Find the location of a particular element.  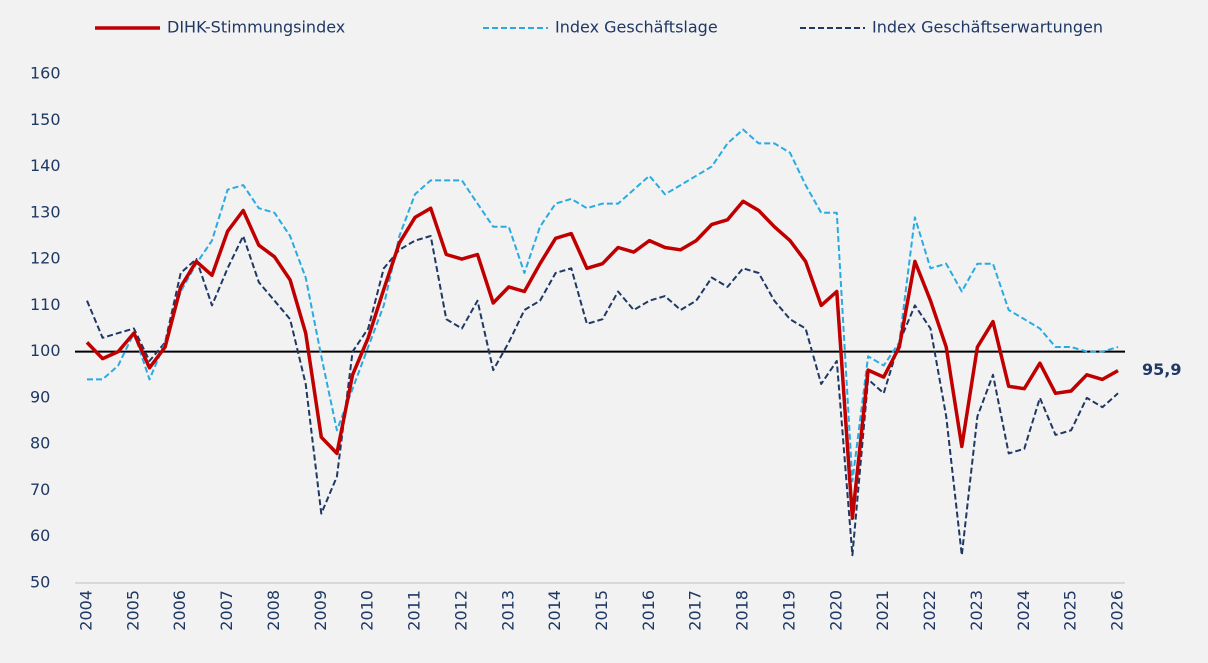

x-tick-label: 2005 is located at coordinates (132, 610).